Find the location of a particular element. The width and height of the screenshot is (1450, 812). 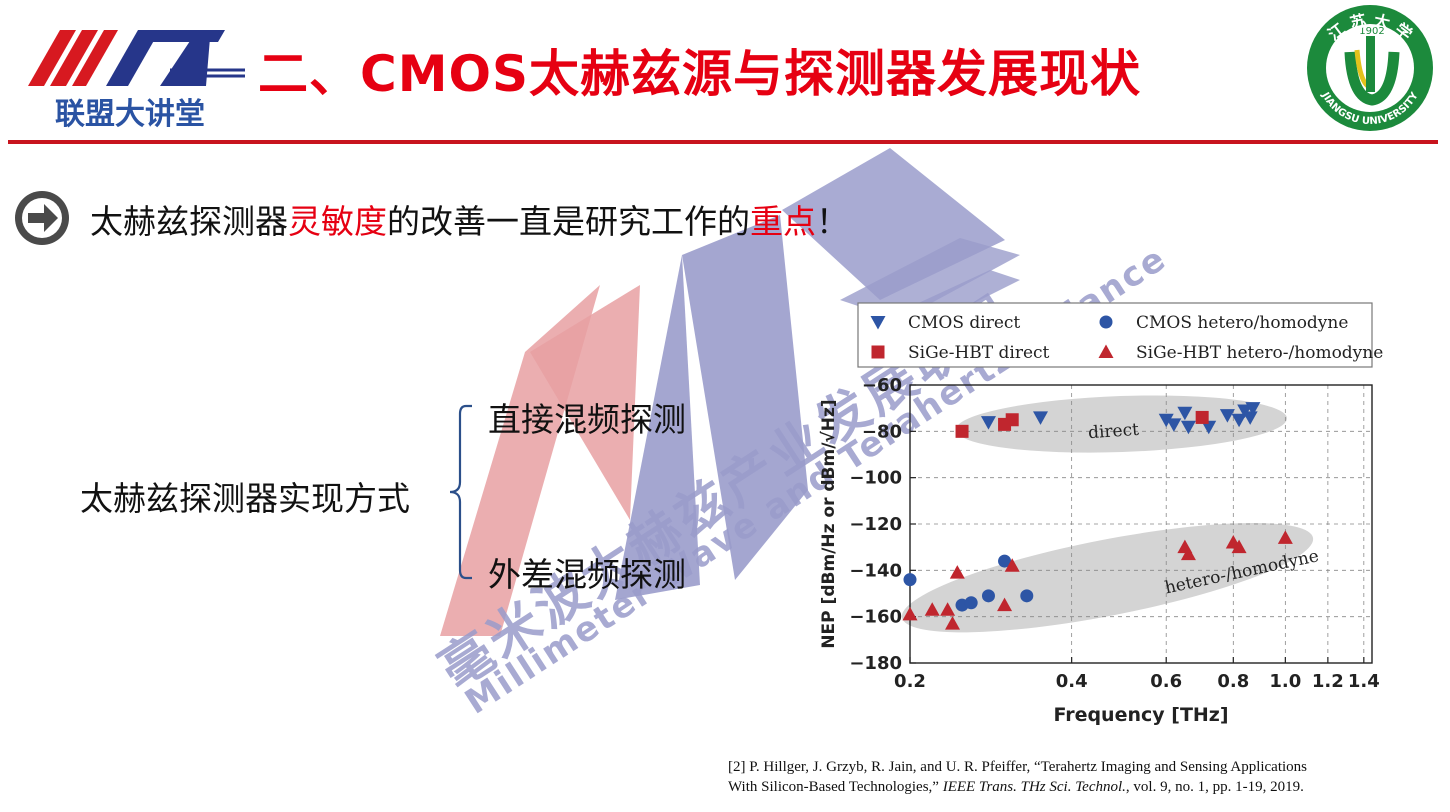

reference-journal: IEEE Trans. THz Sci. Technol. is located at coordinates (1034, 787).